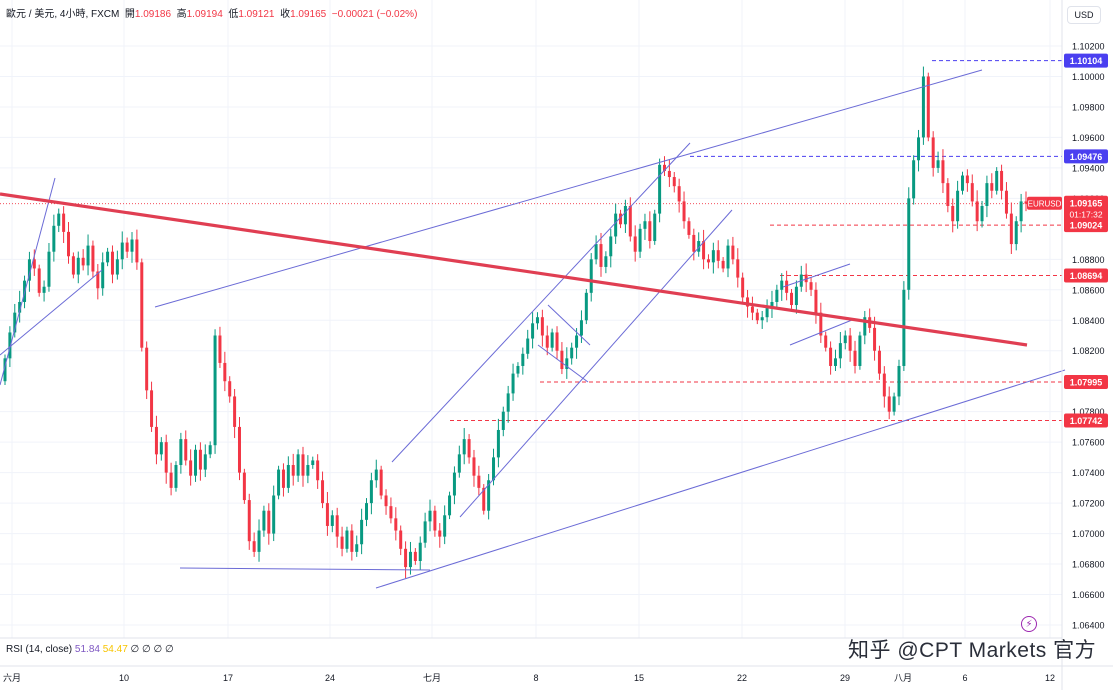 The width and height of the screenshot is (1113, 690). Describe the element at coordinates (964, 678) in the screenshot. I see `x-tick-label: 6` at that location.